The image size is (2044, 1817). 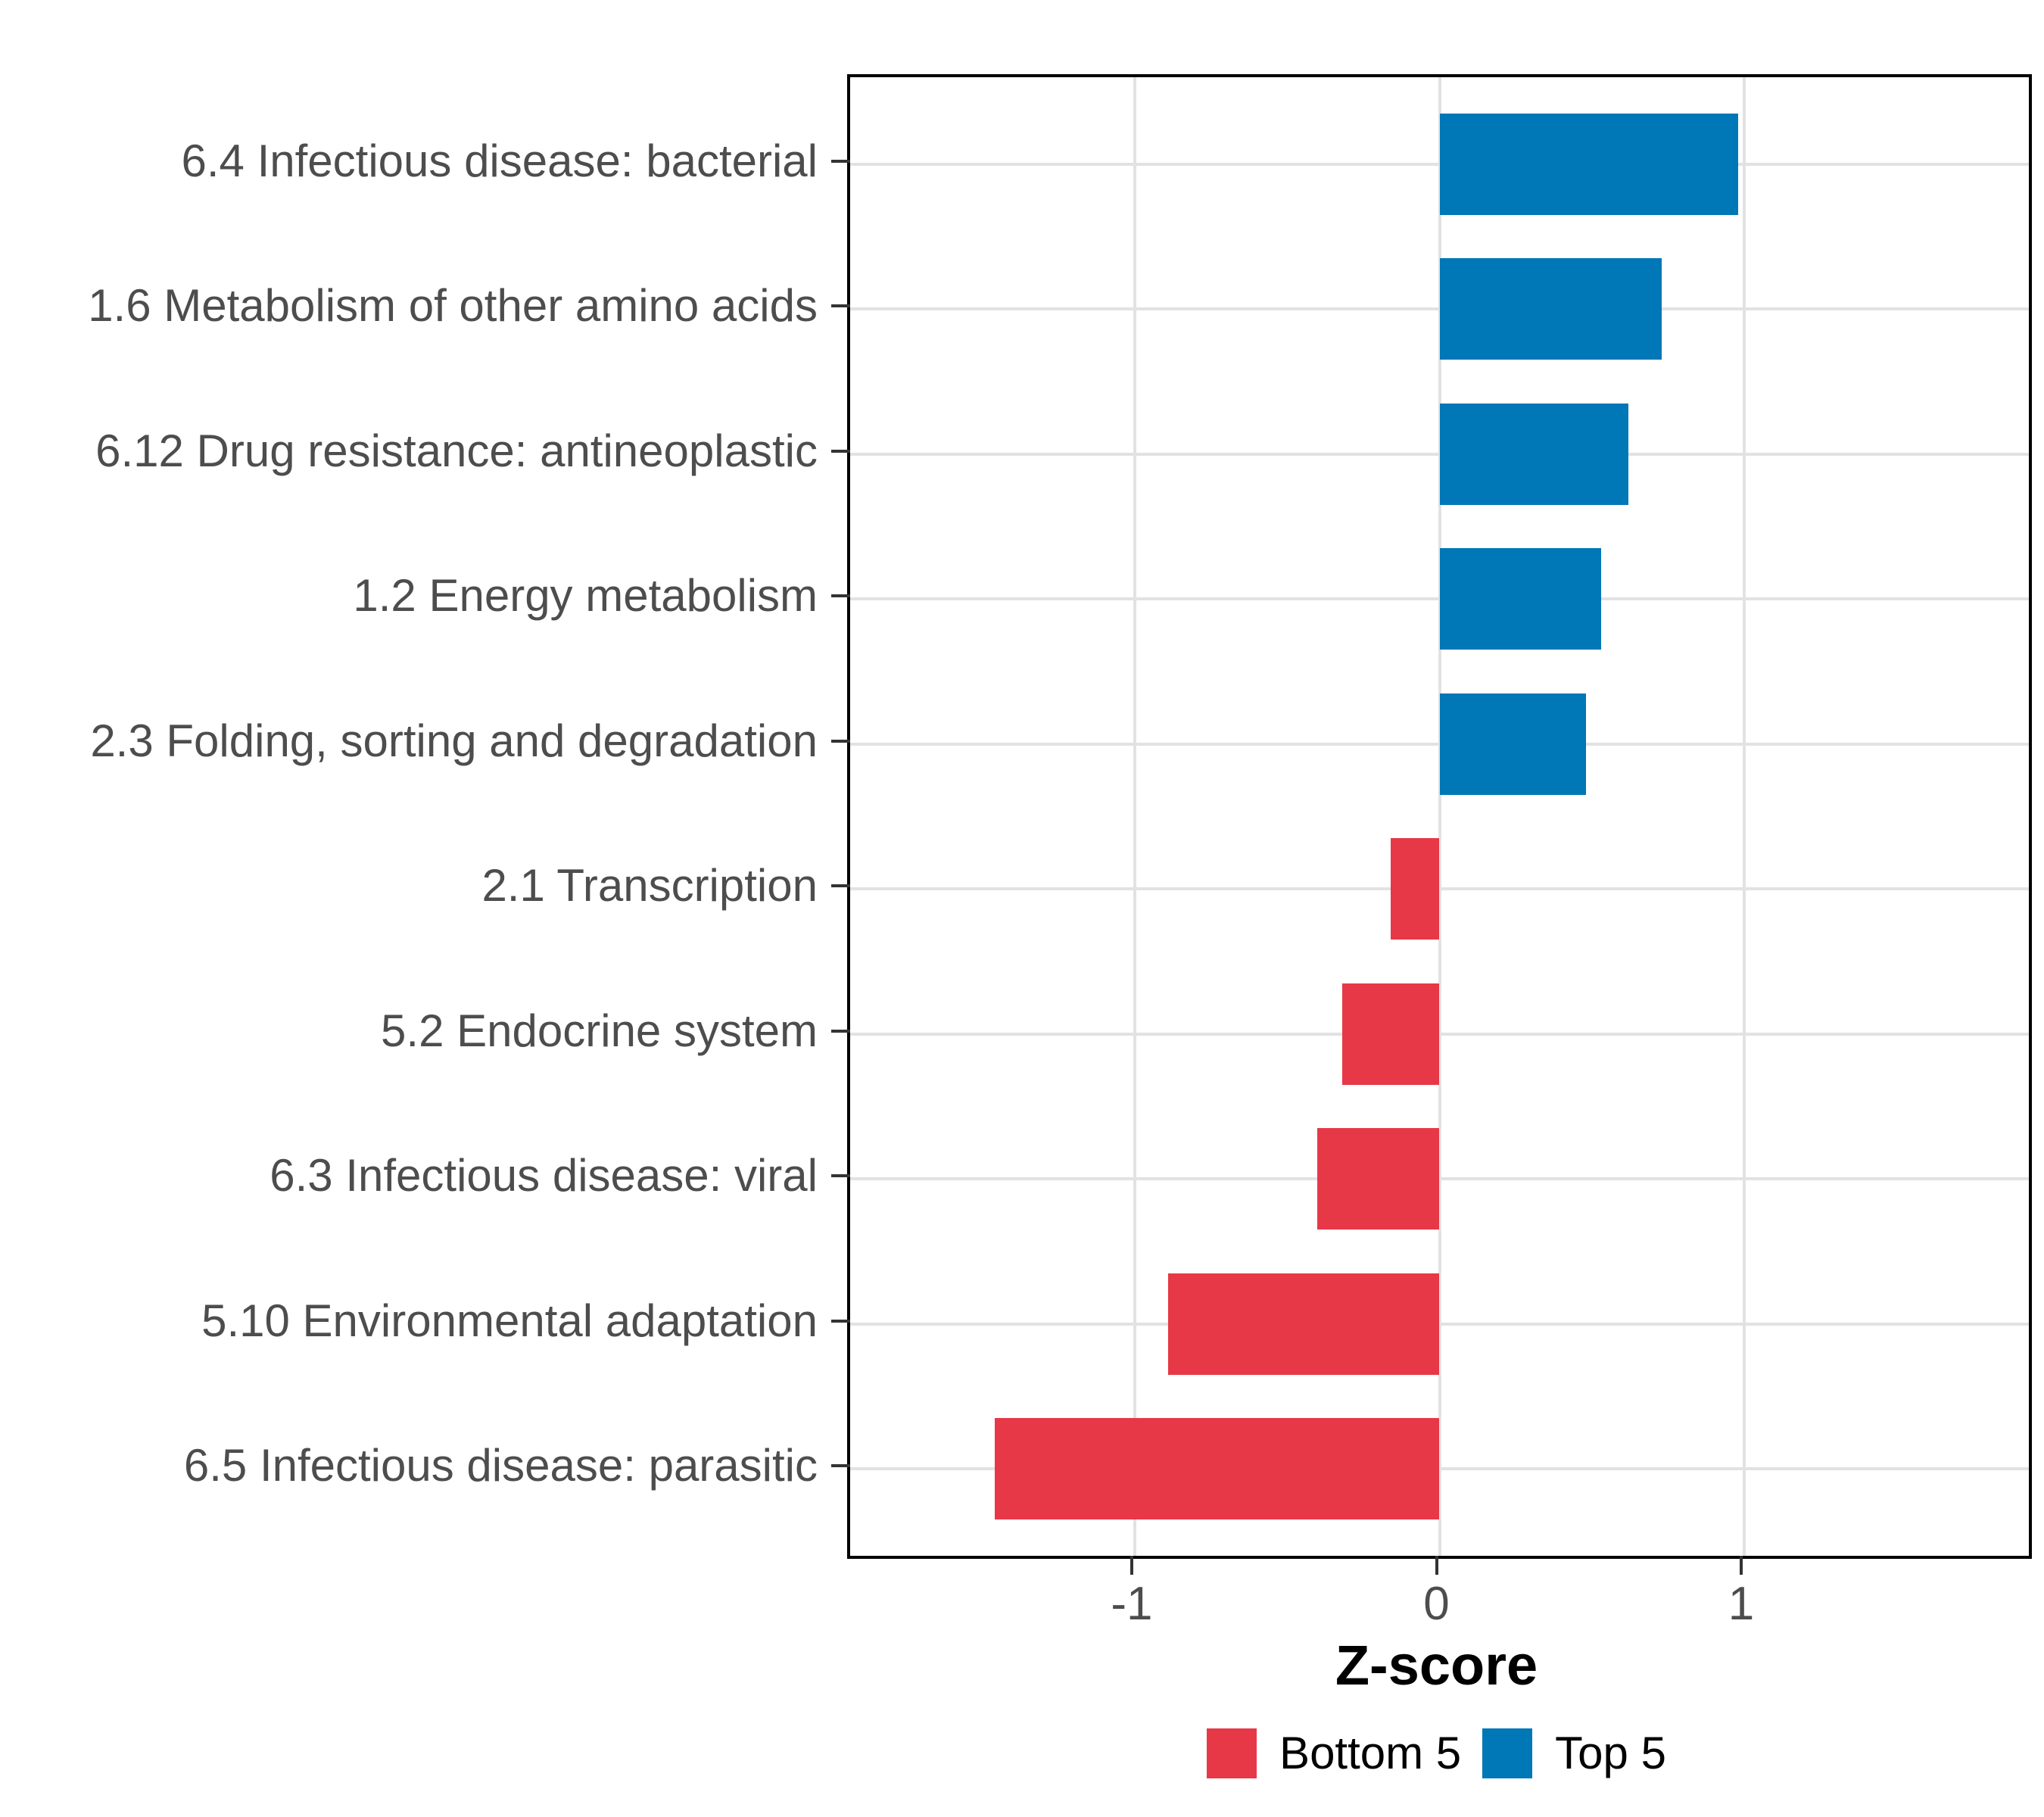 I want to click on y-axis-label: 1.2 Energy metabolism, so click(x=585, y=596).